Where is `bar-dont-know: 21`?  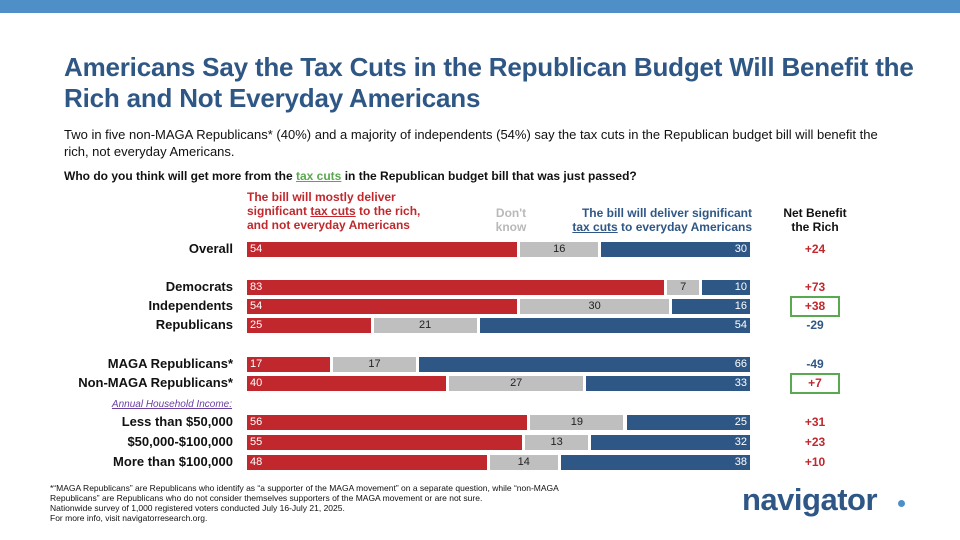
bar-dont-know: 21 is located at coordinates (425, 325).